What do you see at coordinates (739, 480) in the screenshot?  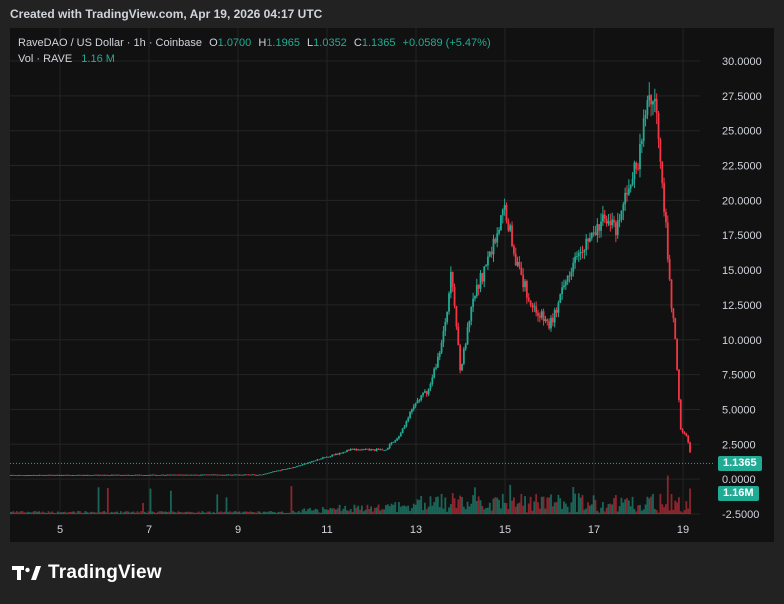 I see `y-tick-label: 0.0000` at bounding box center [739, 480].